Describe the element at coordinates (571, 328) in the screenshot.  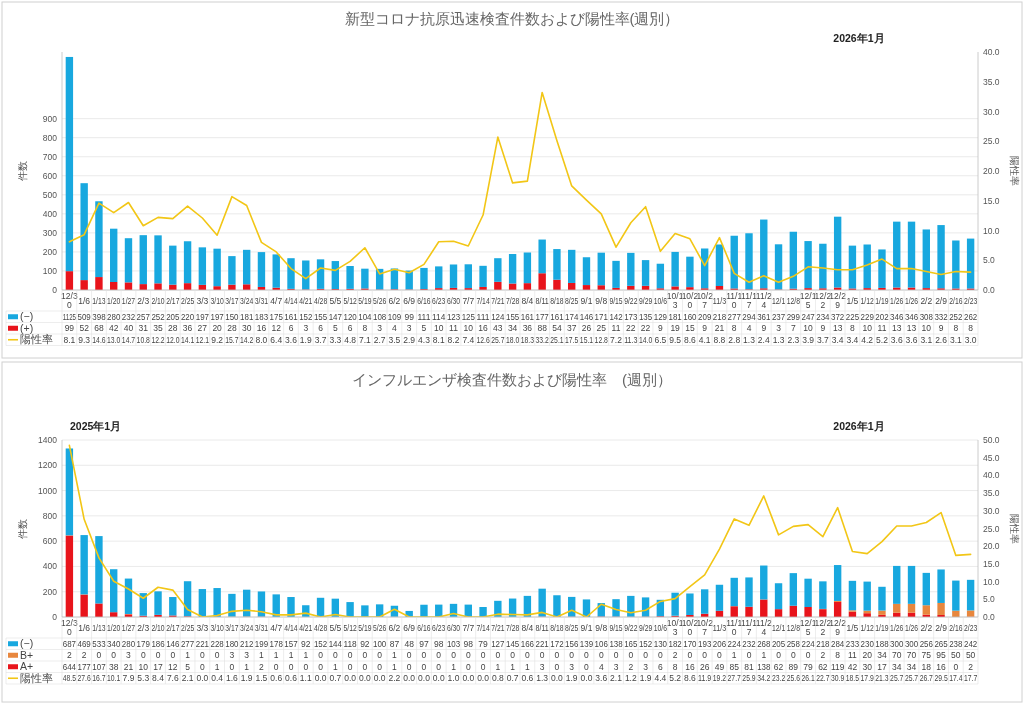
I see `data-label: 37` at that location.